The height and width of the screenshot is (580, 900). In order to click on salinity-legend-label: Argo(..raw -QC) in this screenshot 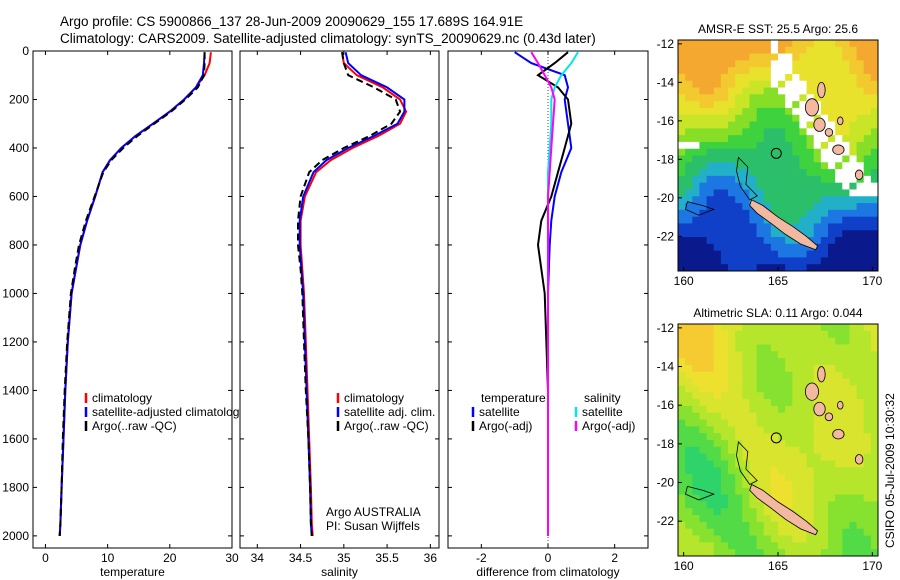, I will do `click(386, 426)`.